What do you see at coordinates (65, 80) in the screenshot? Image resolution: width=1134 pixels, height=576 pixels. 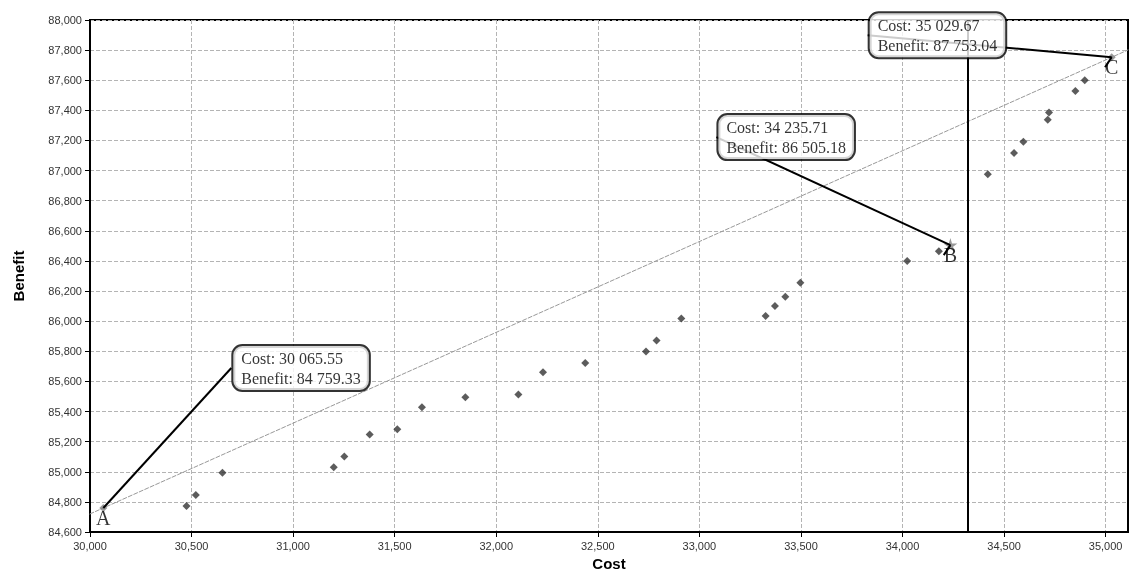 I see `y-tick-label: 87,600` at bounding box center [65, 80].